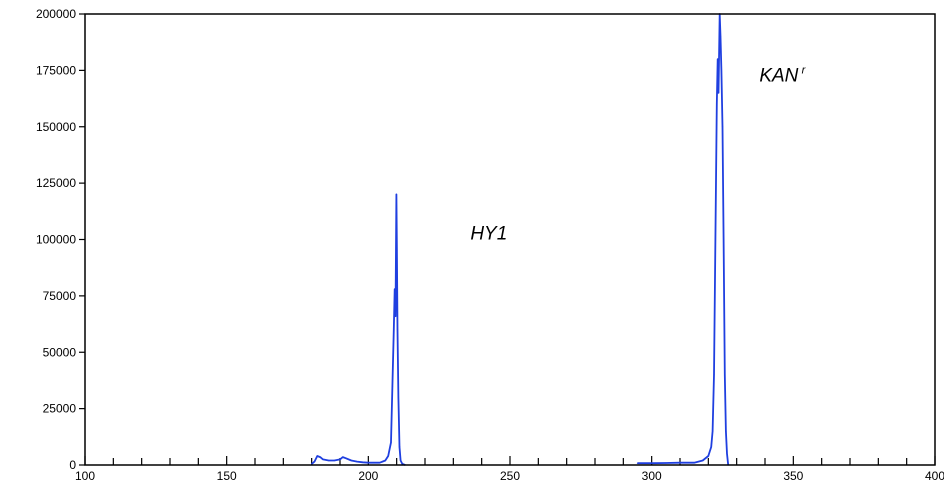 This screenshot has width=944, height=488. Describe the element at coordinates (56, 14) in the screenshot. I see `y-tick-label-200000: 200000` at that location.